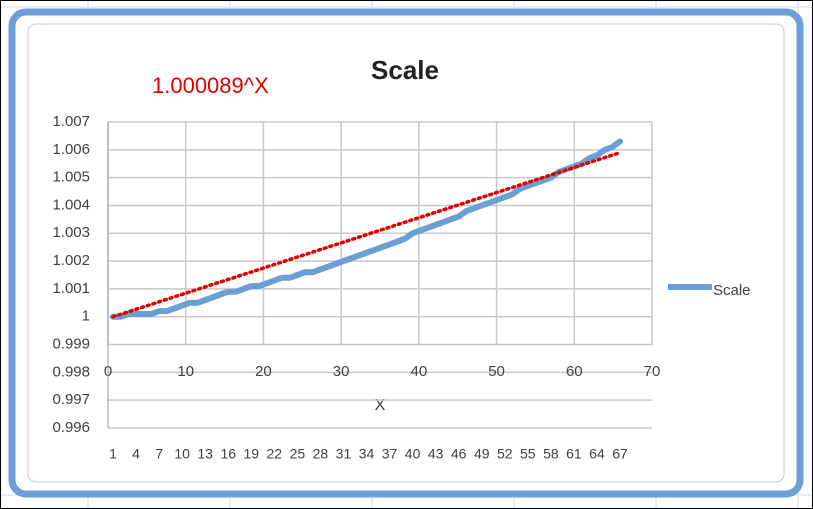 The width and height of the screenshot is (813, 509). What do you see at coordinates (251, 454) in the screenshot?
I see `category-label: 19` at bounding box center [251, 454].